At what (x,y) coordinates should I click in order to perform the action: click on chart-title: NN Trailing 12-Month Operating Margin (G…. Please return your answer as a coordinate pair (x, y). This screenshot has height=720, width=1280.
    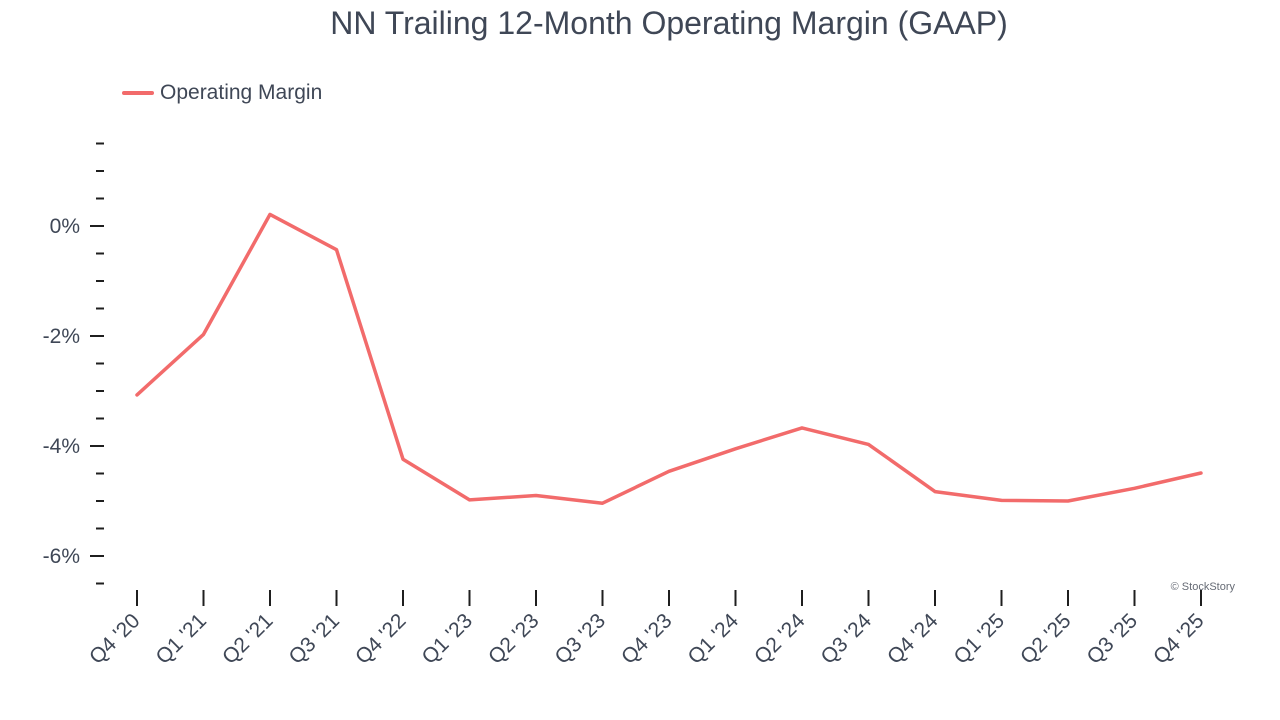
    Looking at the image, I should click on (669, 23).